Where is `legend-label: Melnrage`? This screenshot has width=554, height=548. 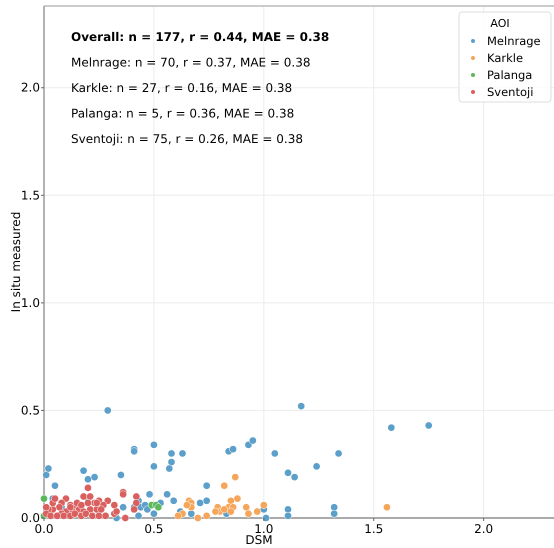
legend-label: Melnrage is located at coordinates (514, 41).